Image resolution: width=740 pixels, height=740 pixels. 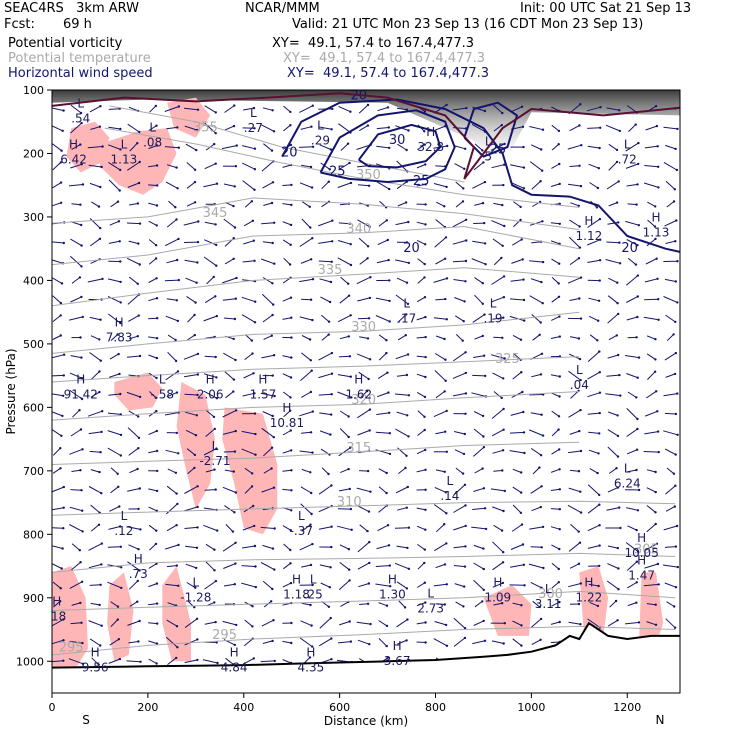 What do you see at coordinates (660, 720) in the screenshot?
I see `north-end-label: N` at bounding box center [660, 720].